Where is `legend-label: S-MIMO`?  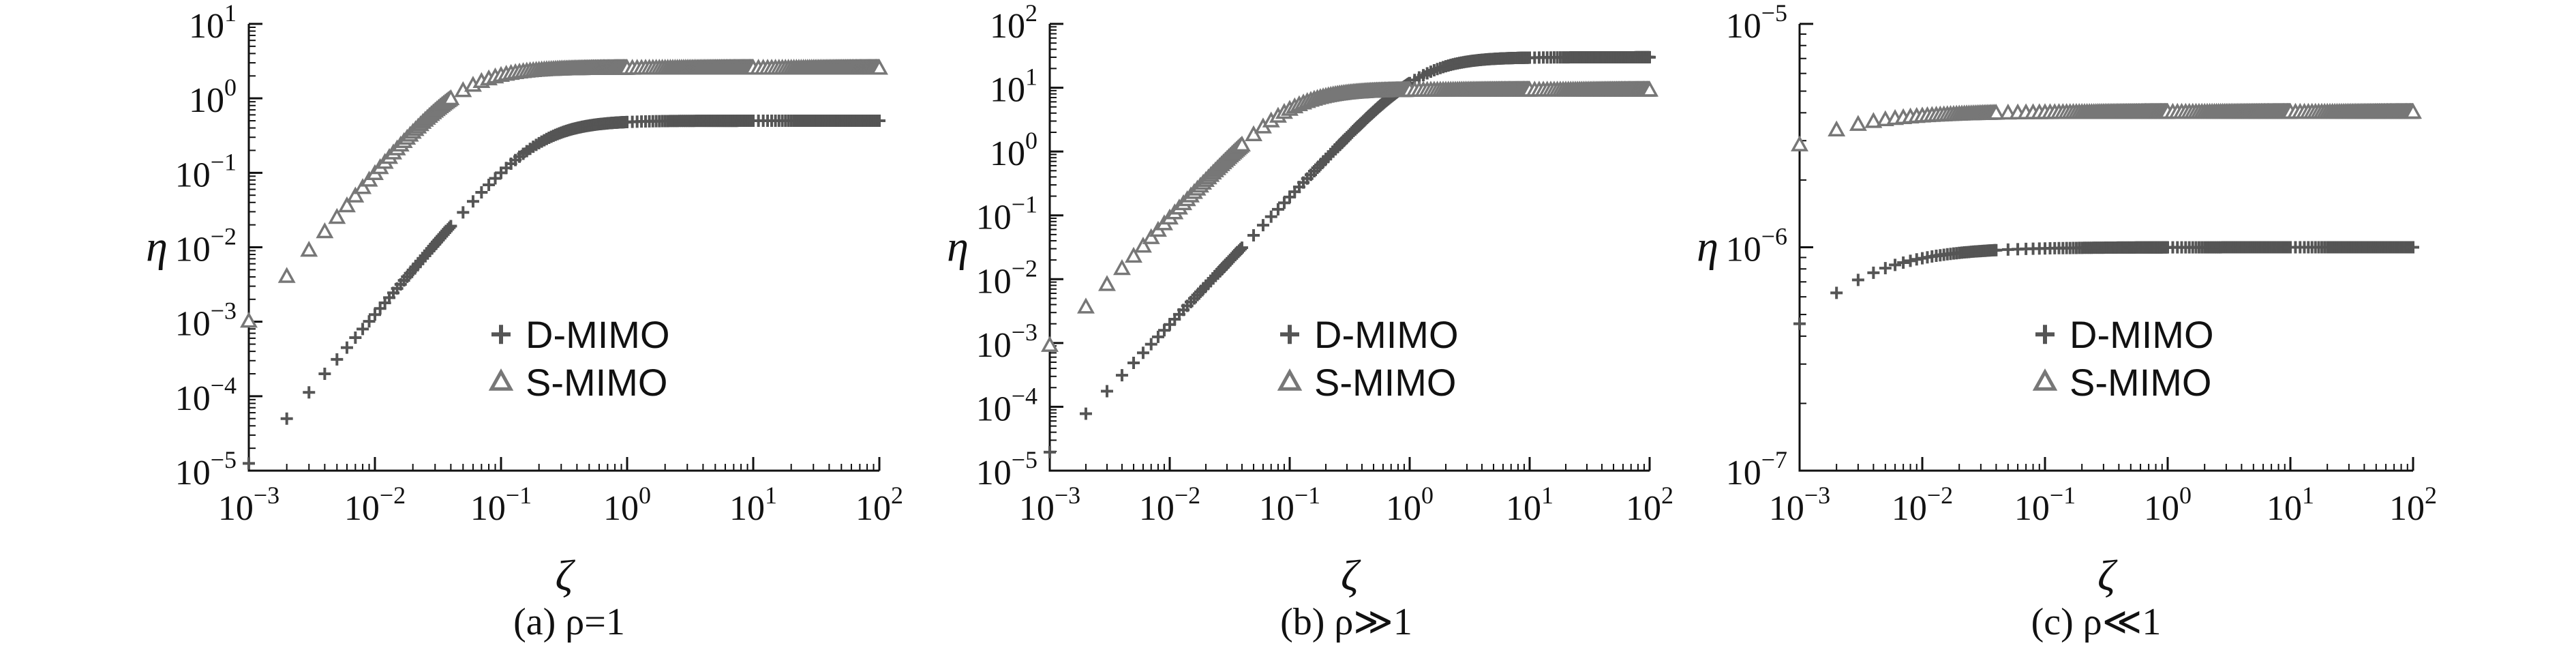 legend-label: S-MIMO is located at coordinates (596, 383).